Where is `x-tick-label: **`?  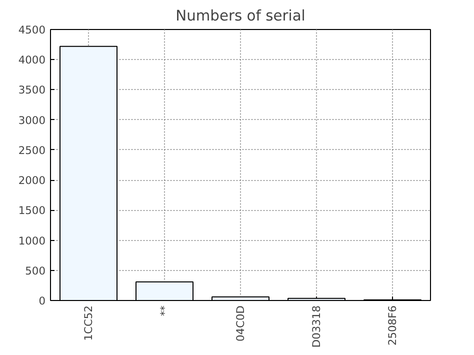
x-tick-label: ** is located at coordinates (164, 310).